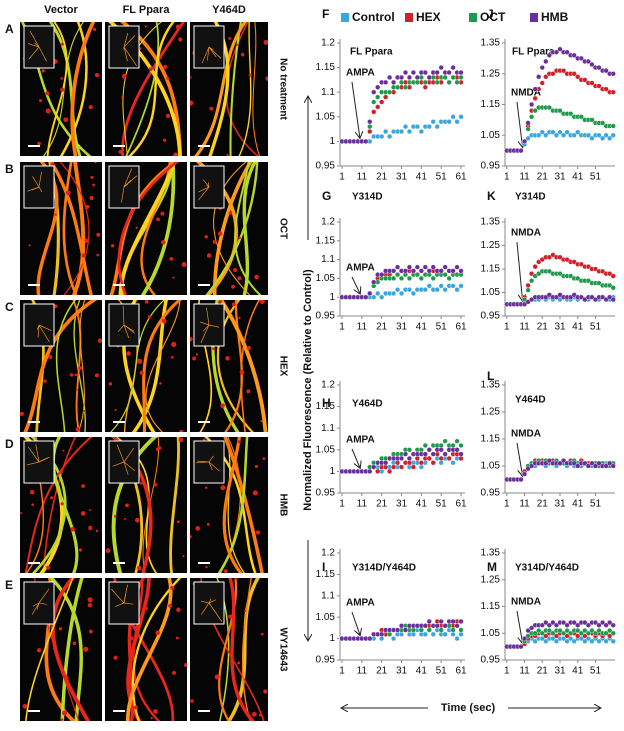 The height and width of the screenshot is (731, 624). Describe the element at coordinates (384, 568) in the screenshot. I see `chart-title: Y314D/Y464D` at that location.